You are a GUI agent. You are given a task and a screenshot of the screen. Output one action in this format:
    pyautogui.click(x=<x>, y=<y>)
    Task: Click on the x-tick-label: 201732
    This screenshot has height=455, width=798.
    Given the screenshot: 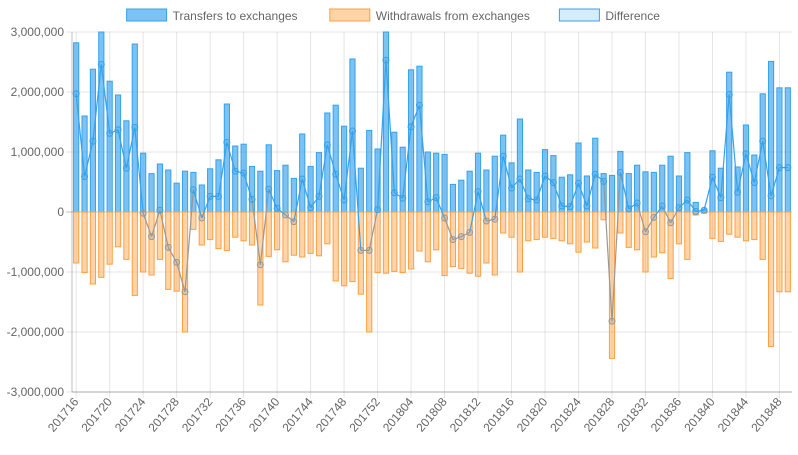 What is the action you would take?
    pyautogui.click(x=197, y=415)
    